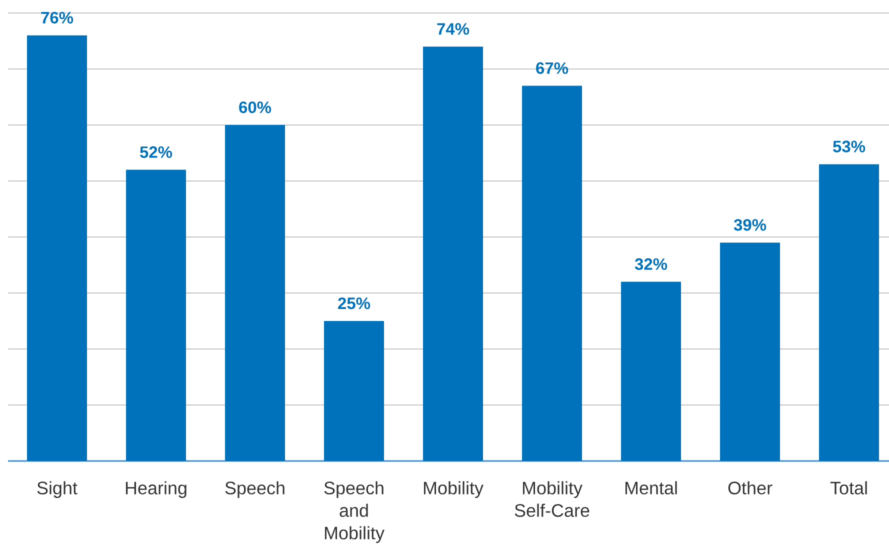  What do you see at coordinates (255, 107) in the screenshot?
I see `data-label: 60%` at bounding box center [255, 107].